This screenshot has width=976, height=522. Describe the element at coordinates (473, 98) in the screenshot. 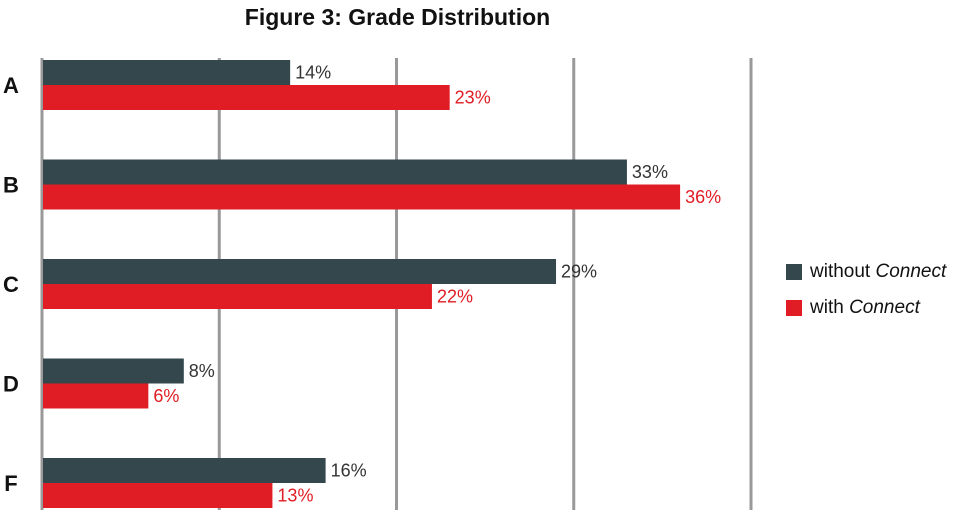

I see `value-label-a-series-1: 23%` at that location.